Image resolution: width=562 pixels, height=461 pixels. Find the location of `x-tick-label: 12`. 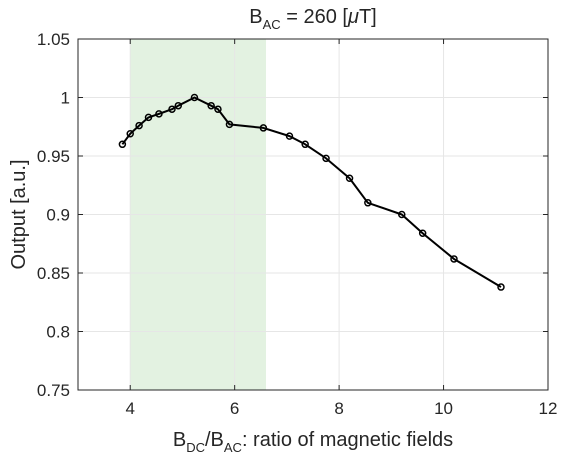

x-tick-label: 12 is located at coordinates (548, 408).